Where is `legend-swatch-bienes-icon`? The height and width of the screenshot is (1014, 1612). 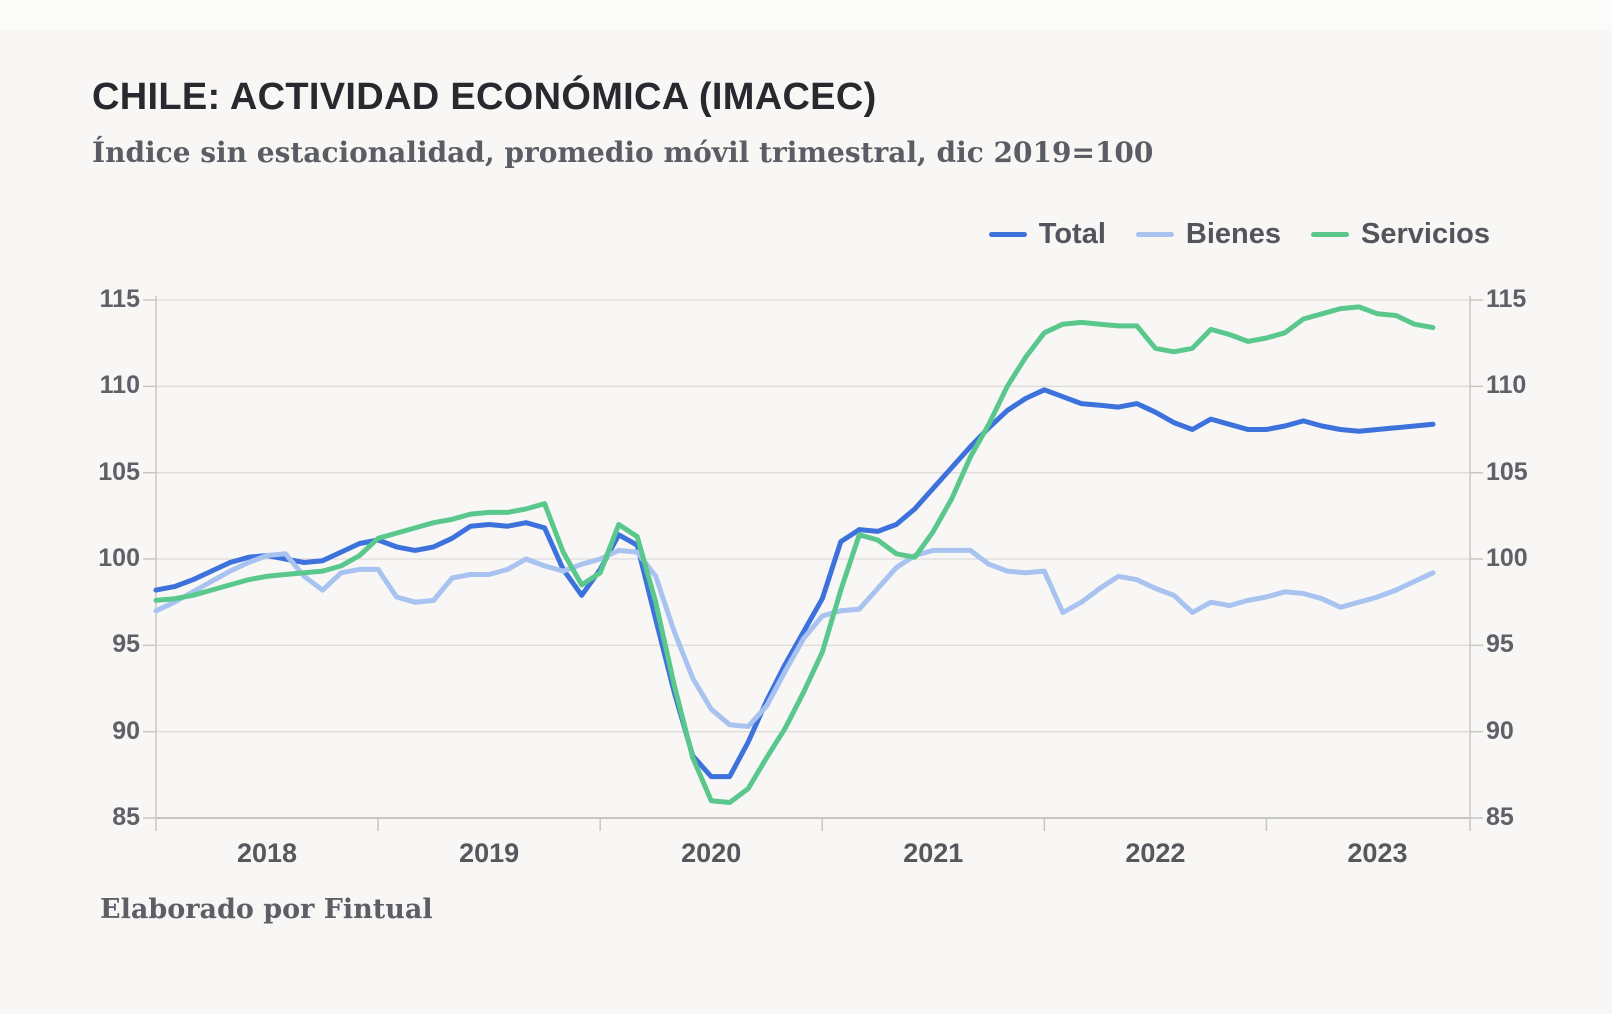 legend-swatch-bienes-icon is located at coordinates (1154, 234).